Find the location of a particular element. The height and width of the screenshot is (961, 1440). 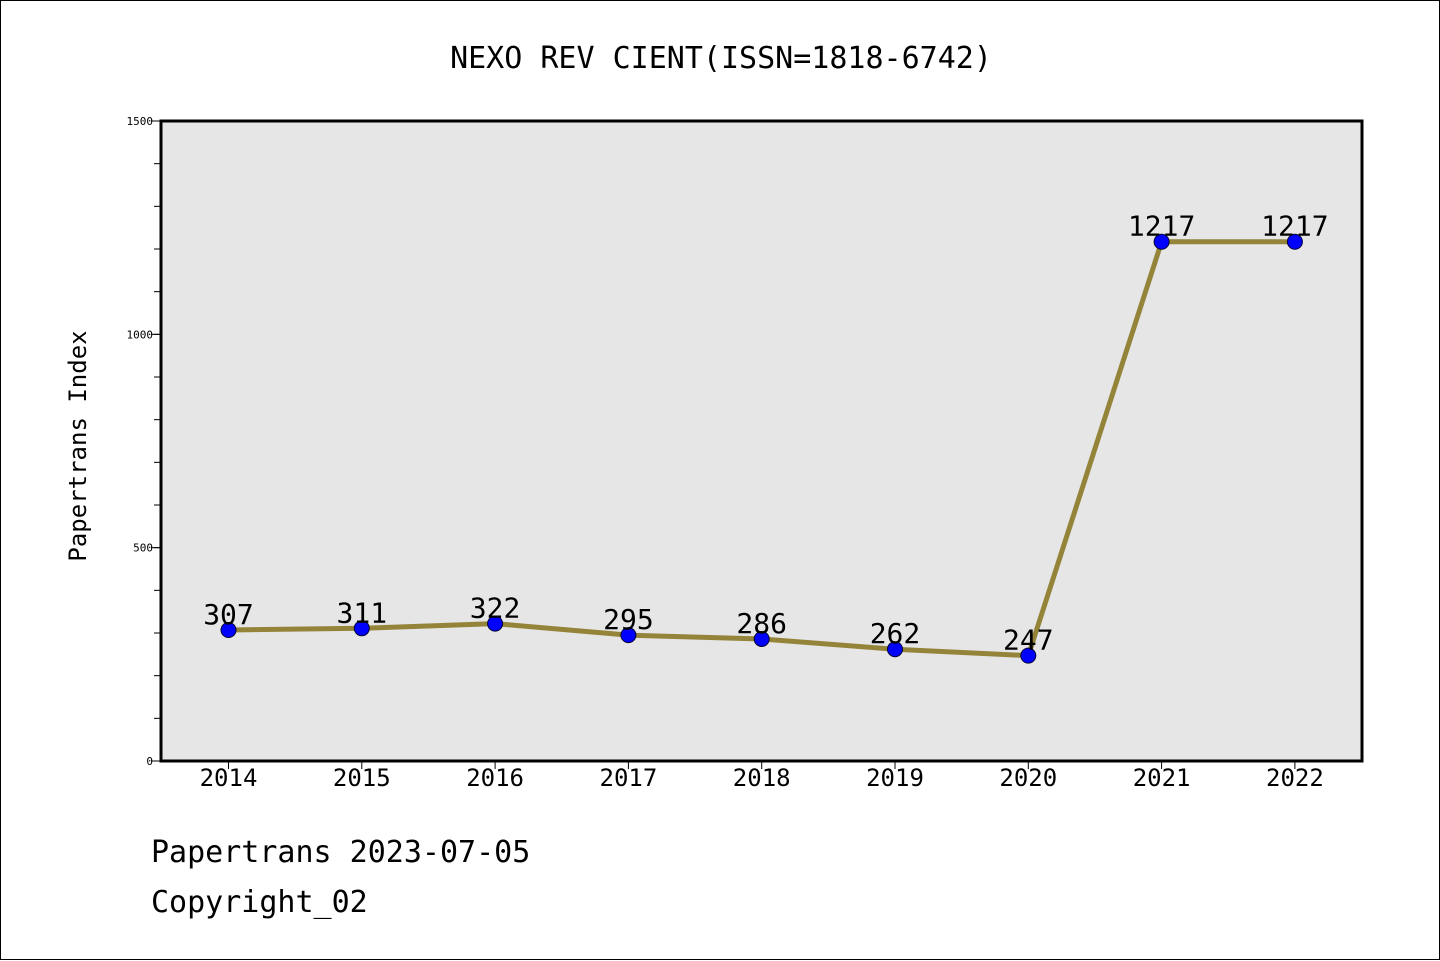

footer-date: Papertrans 2023-07-05 is located at coordinates (341, 852).